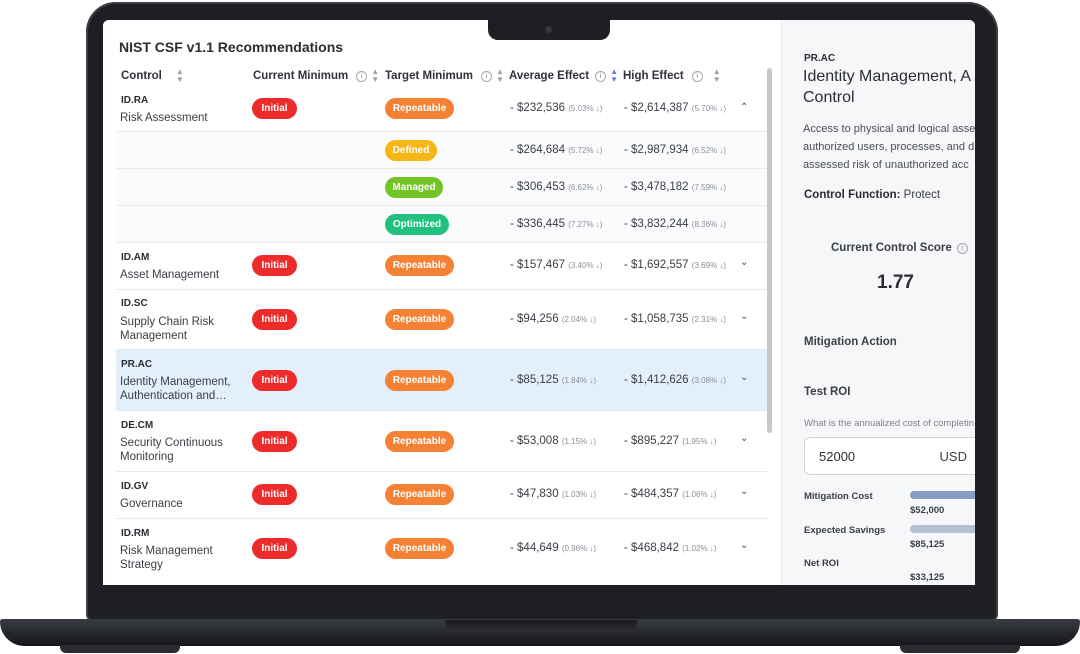 Image resolution: width=1080 pixels, height=654 pixels. I want to click on column-header-current-minimum: Current Minimum i ▲ ▼, so click(316, 76).